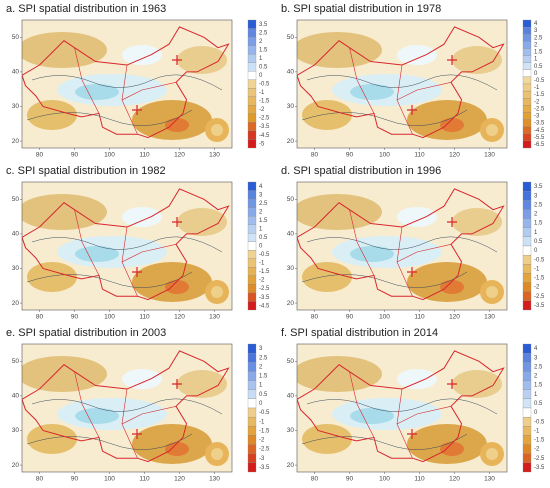 Image resolution: width=550 pixels, height=488 pixels. I want to click on colorbar-label: -3, so click(262, 459).